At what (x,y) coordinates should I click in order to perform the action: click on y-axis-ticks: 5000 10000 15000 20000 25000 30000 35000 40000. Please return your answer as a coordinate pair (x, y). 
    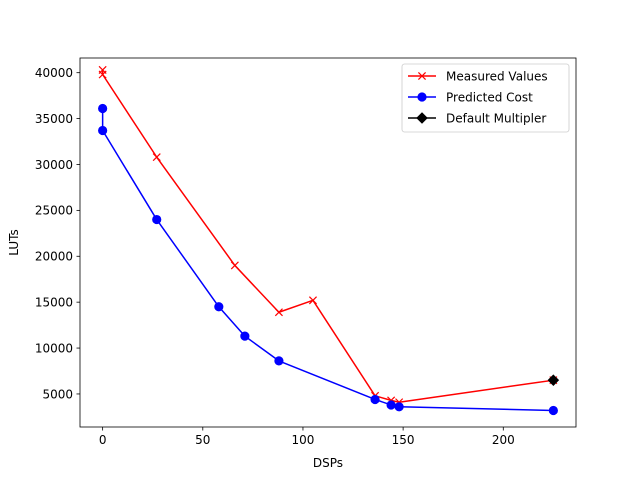
    Looking at the image, I should click on (57, 233).